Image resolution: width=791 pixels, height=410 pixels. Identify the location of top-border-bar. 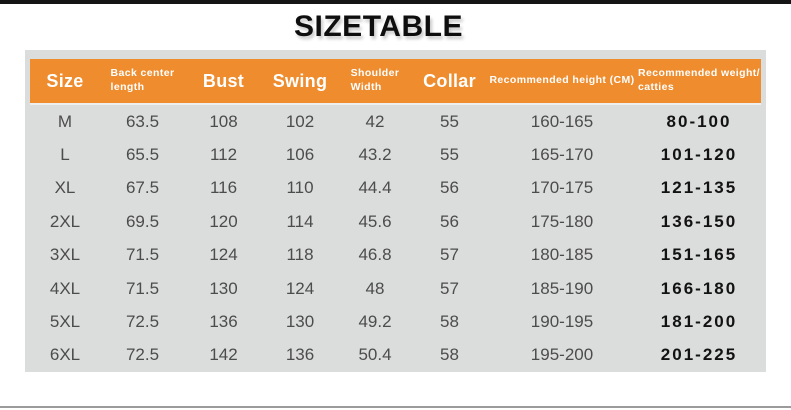
(395, 2).